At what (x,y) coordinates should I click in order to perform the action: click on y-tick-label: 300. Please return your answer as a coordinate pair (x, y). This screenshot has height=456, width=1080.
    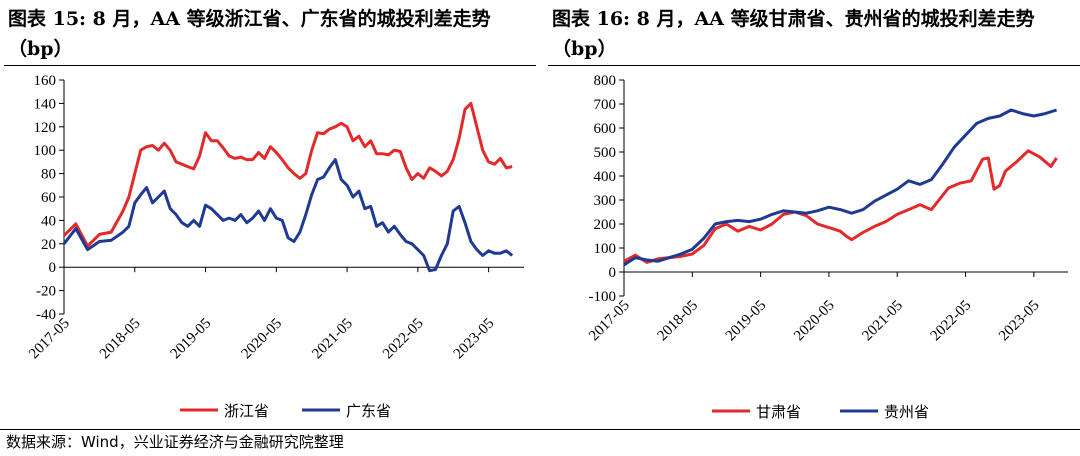
    Looking at the image, I should click on (605, 201).